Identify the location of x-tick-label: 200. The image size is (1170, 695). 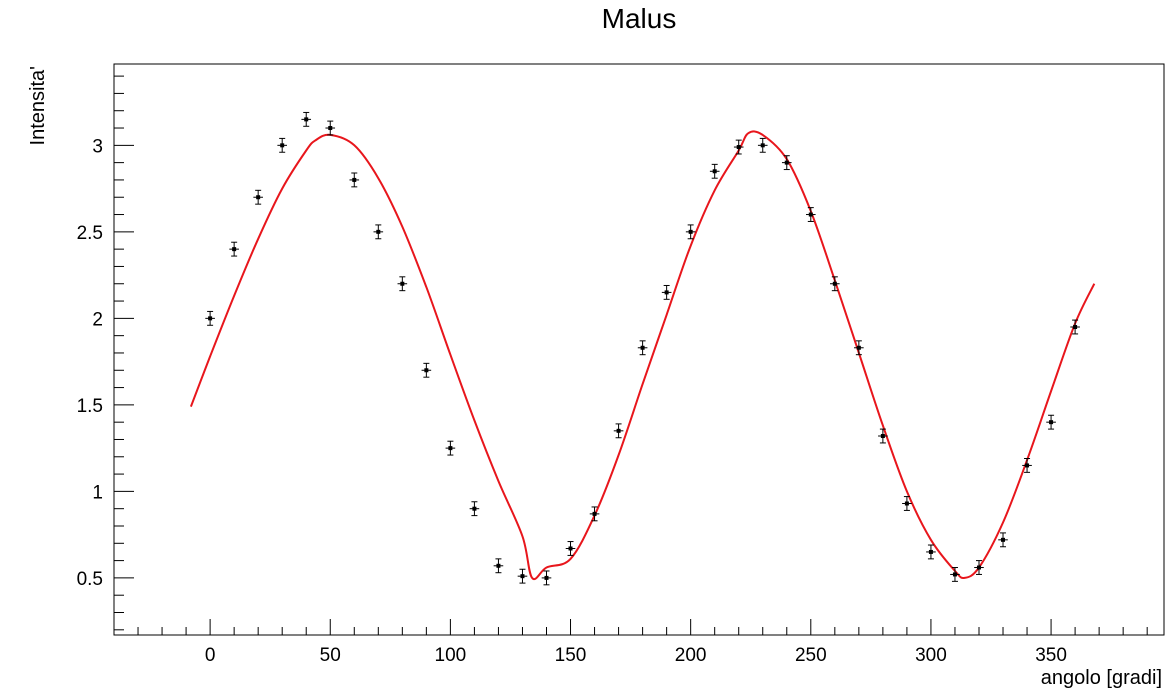
(691, 655).